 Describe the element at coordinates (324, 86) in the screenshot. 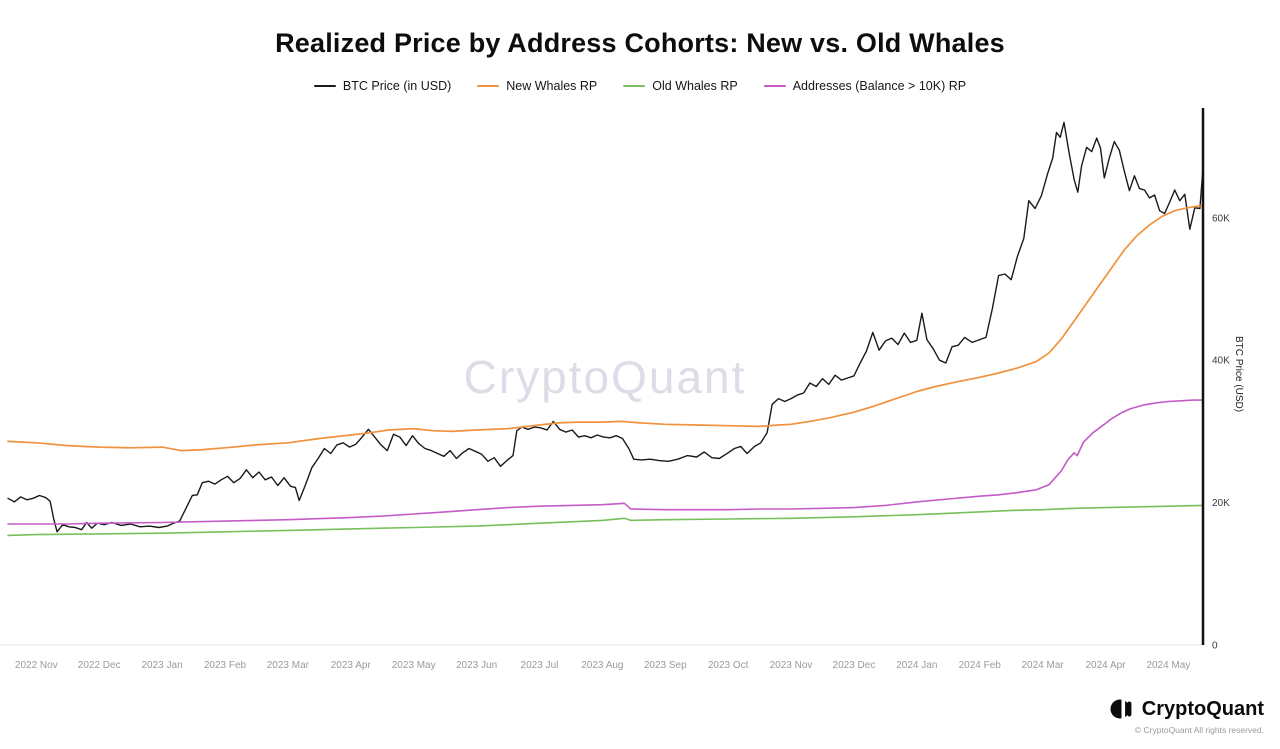

I see `legend-swatch-btc-price-in-usd` at that location.